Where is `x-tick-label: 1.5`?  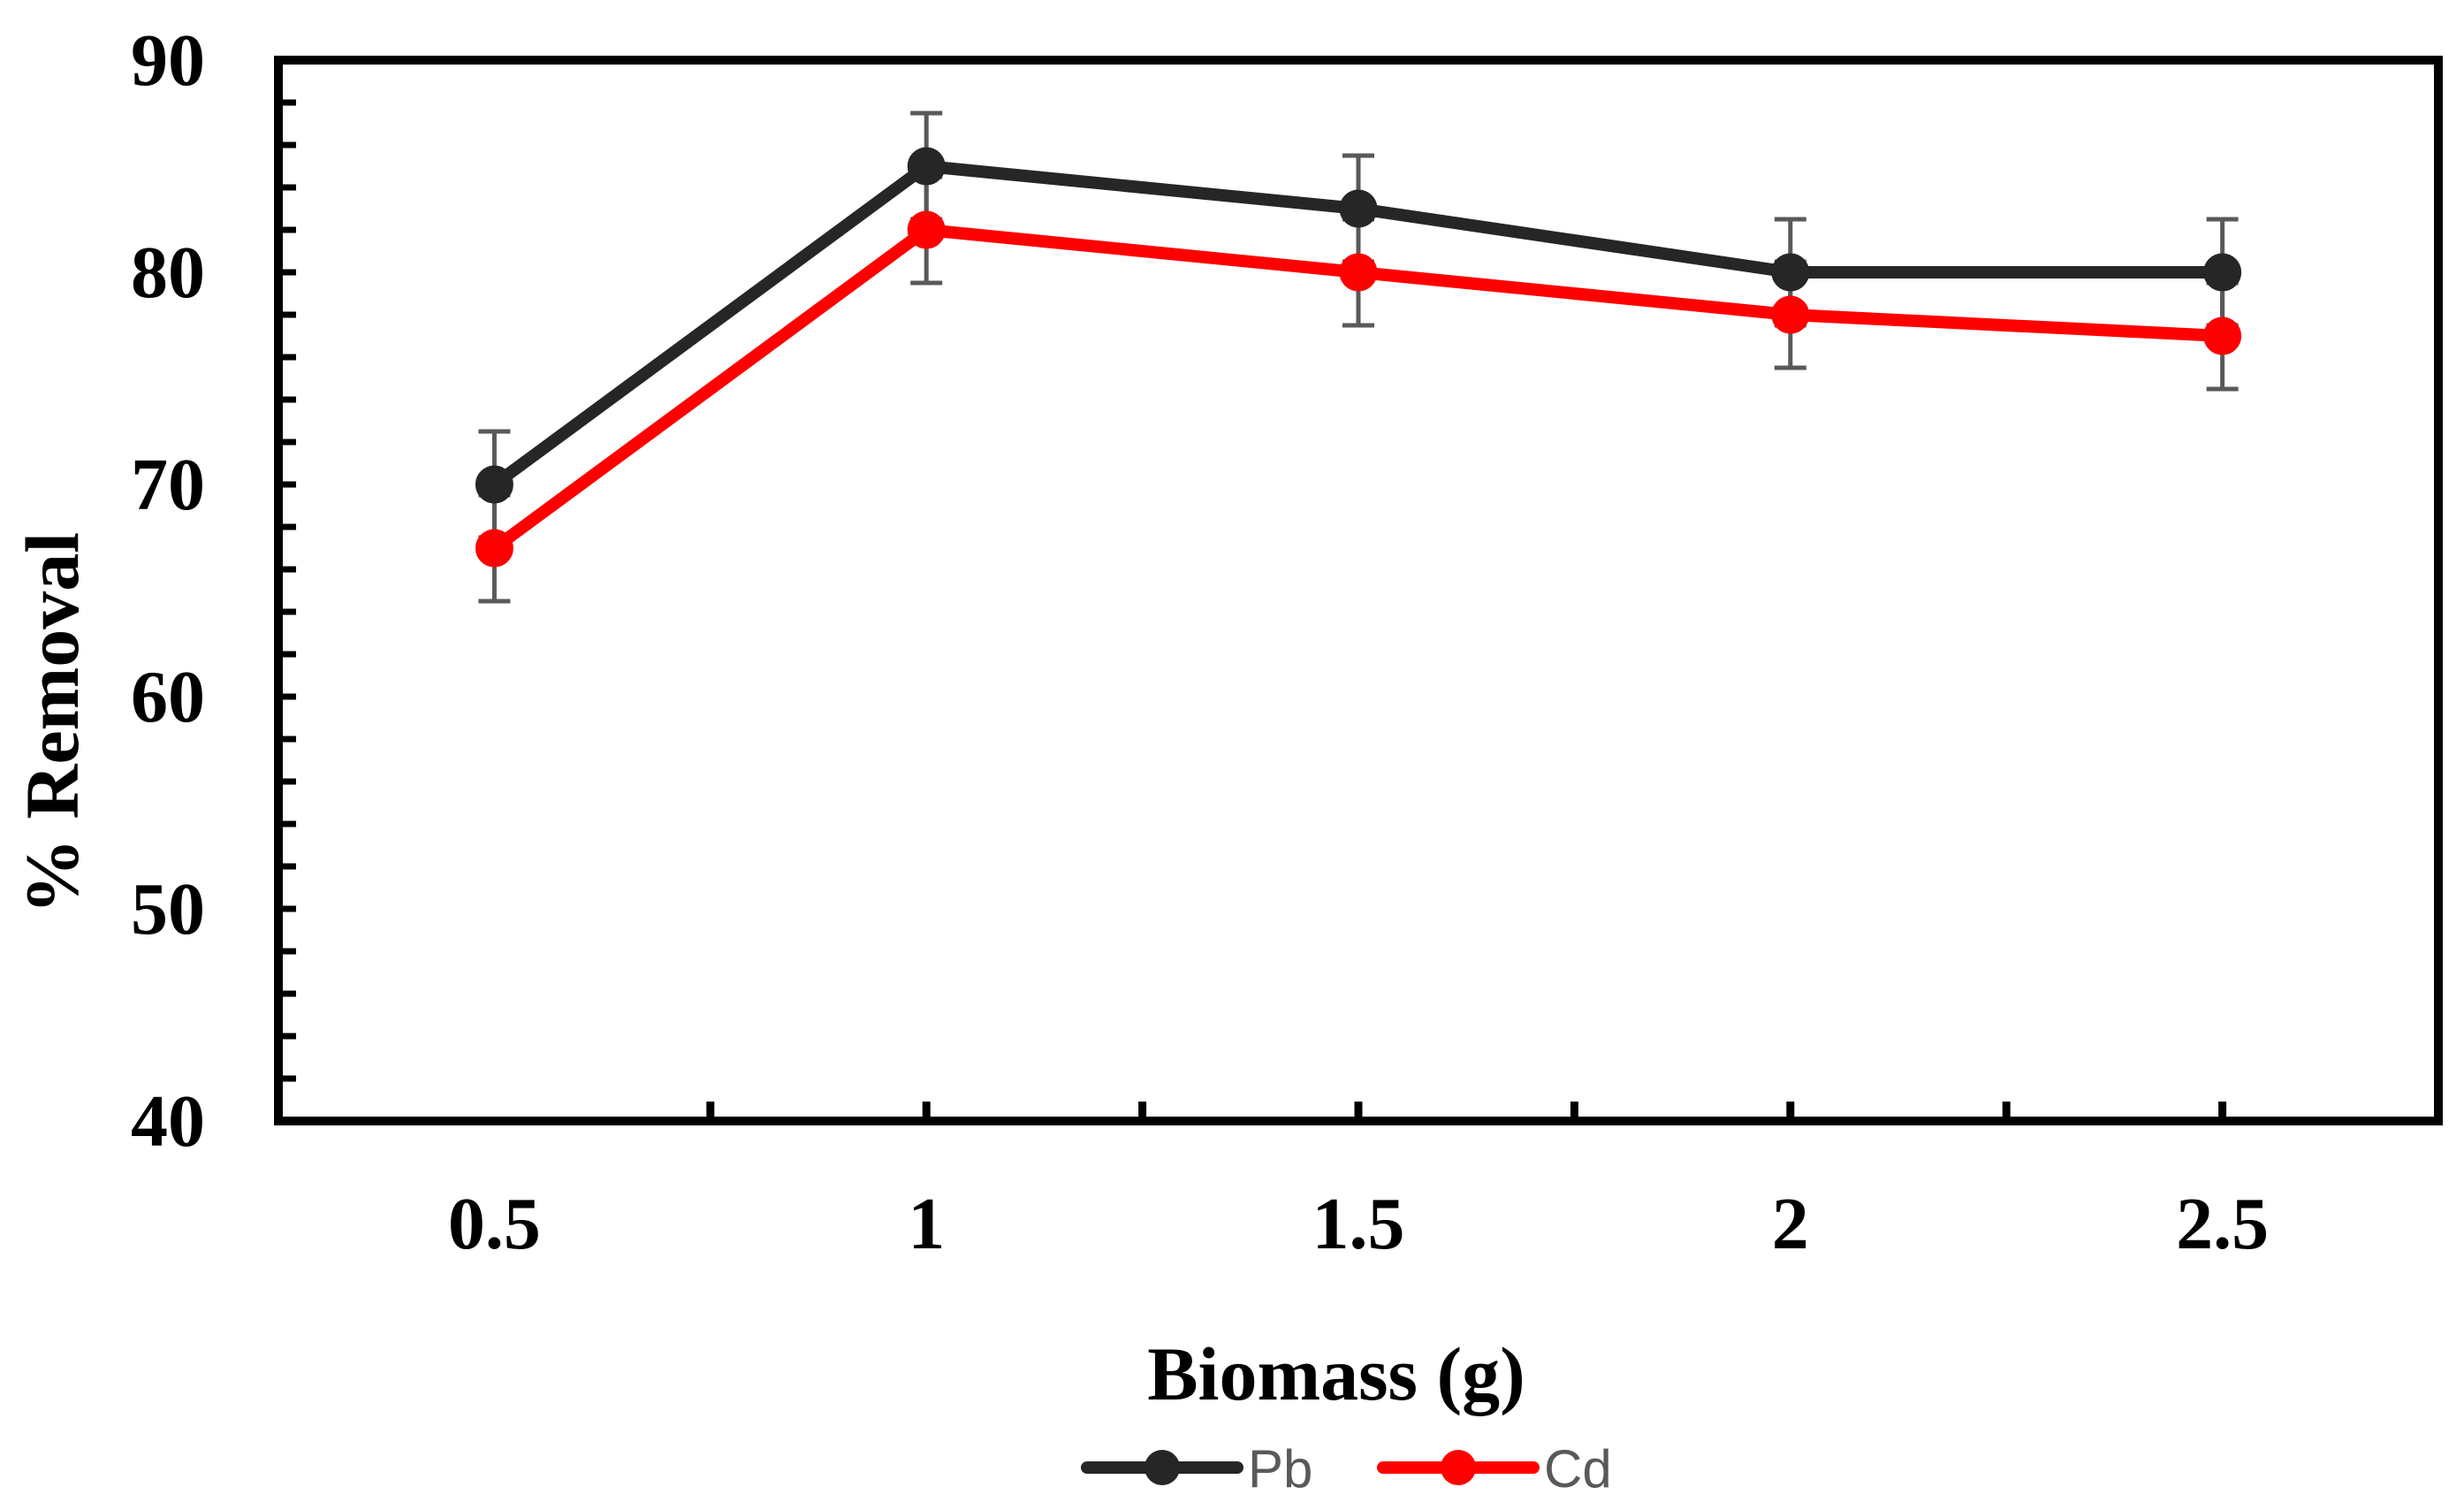
x-tick-label: 1.5 is located at coordinates (1358, 1224).